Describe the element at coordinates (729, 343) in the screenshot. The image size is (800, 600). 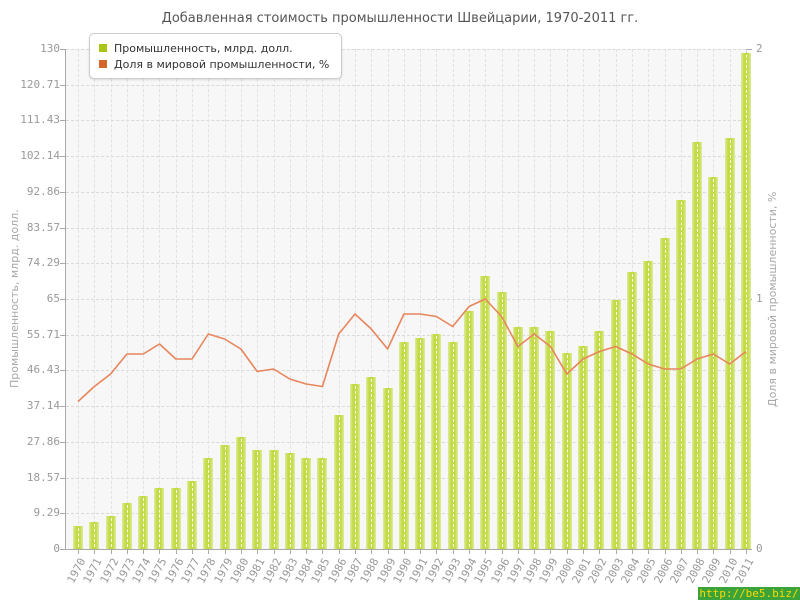
I see `bar-2010` at that location.